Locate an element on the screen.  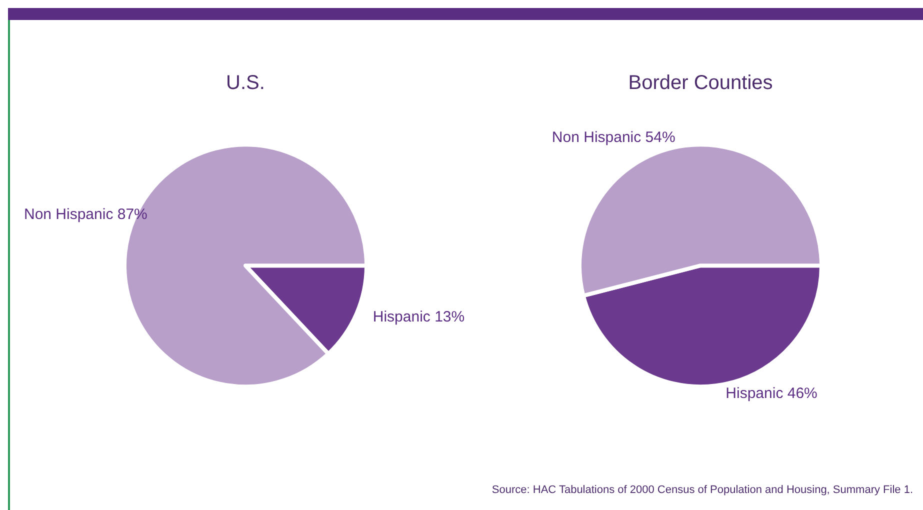
slice-label: Non Hispanic 87% is located at coordinates (86, 214).